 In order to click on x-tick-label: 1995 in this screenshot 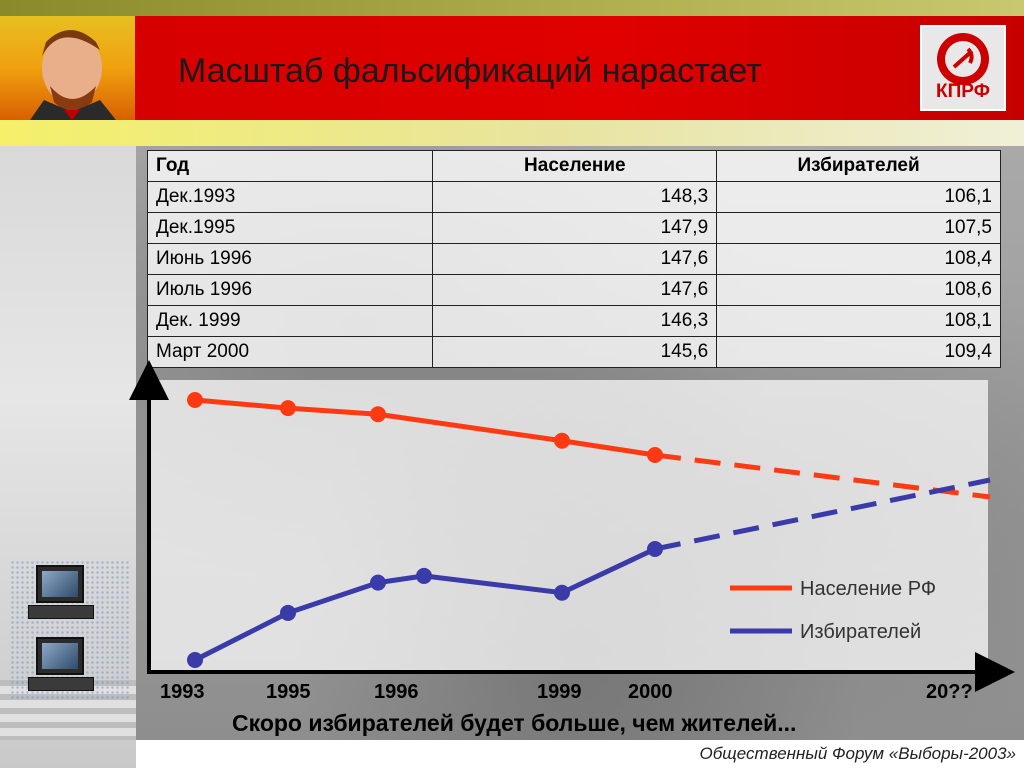, I will do `click(288, 692)`.